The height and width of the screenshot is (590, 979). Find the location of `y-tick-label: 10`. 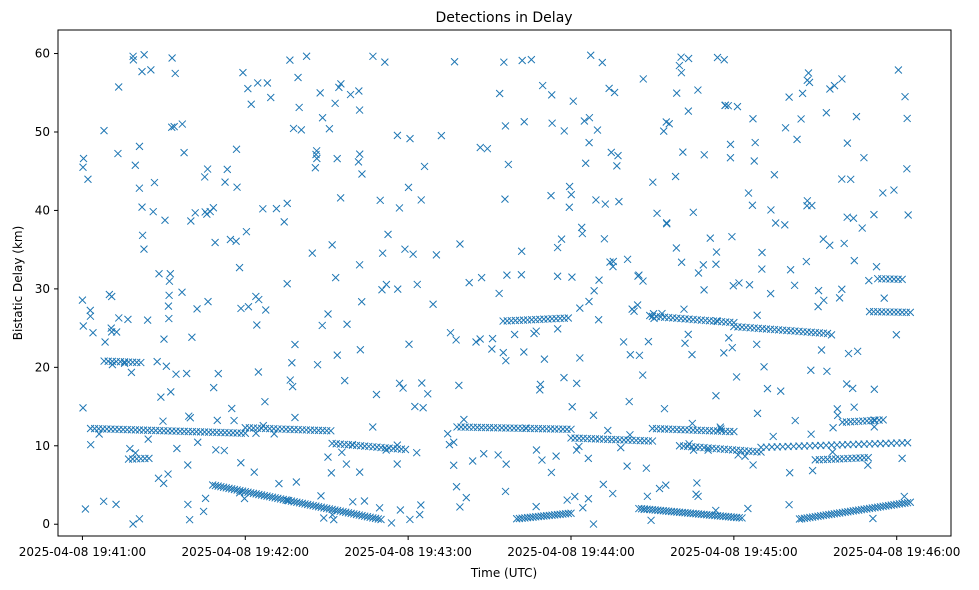

y-tick-label: 10 is located at coordinates (42, 446).